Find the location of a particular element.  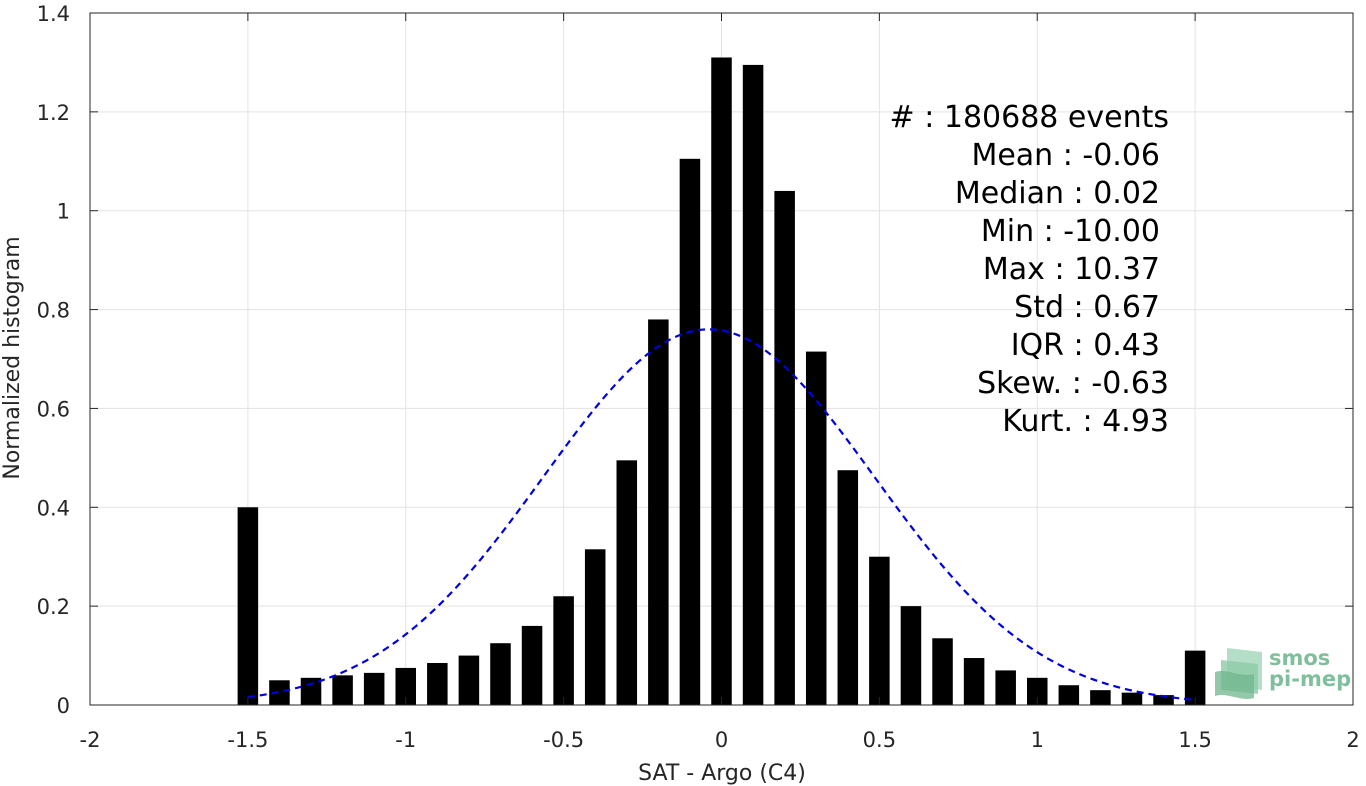

y-axis-title: Normalized histogram is located at coordinates (12, 357).